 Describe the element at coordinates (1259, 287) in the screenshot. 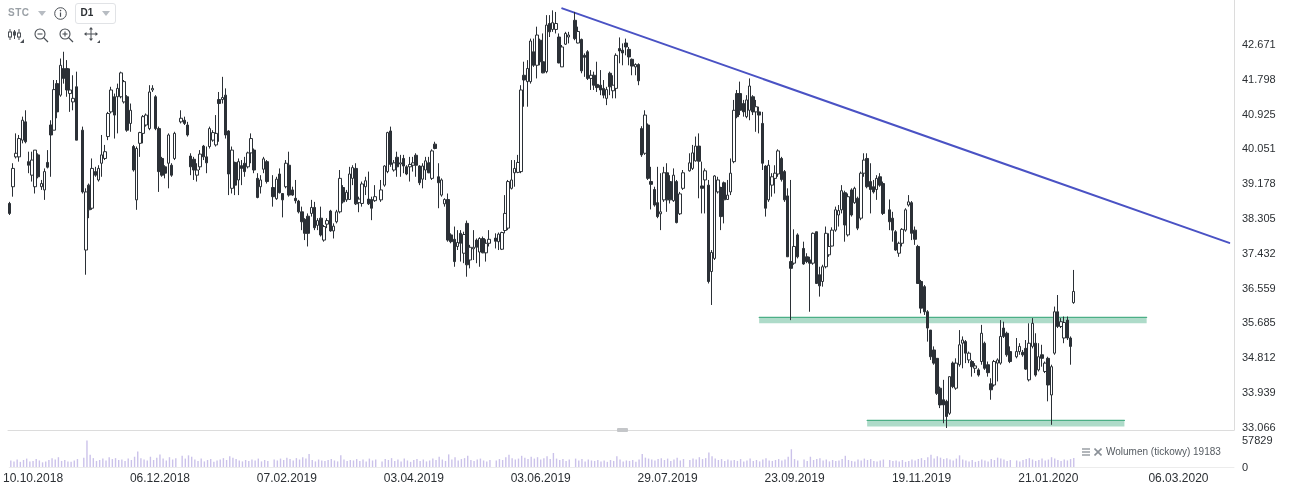

I see `y-tick-label: 36.559` at that location.